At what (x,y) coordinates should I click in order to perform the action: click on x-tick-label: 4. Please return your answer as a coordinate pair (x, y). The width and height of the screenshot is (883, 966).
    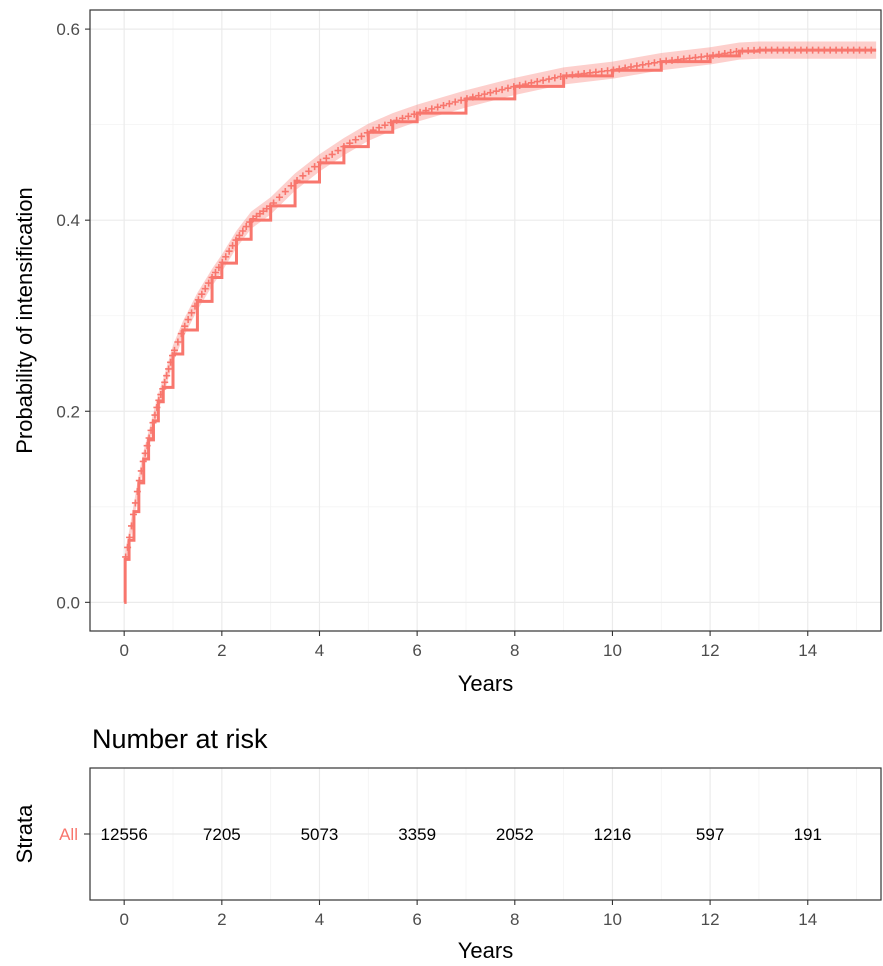
    Looking at the image, I should click on (319, 650).